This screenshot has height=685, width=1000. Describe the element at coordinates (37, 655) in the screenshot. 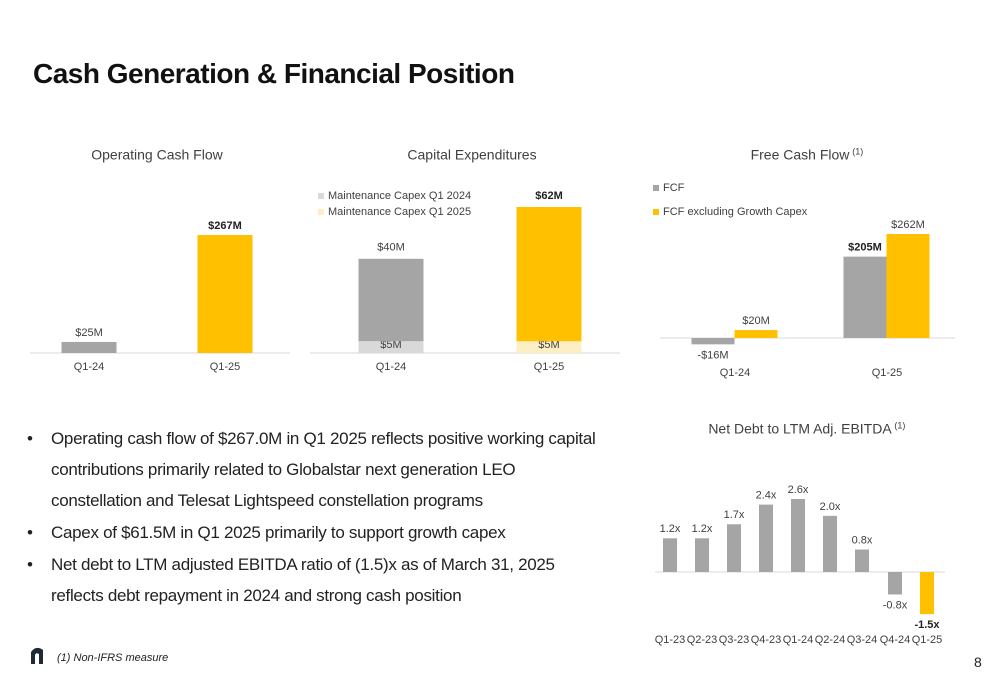

I see `logo` at that location.